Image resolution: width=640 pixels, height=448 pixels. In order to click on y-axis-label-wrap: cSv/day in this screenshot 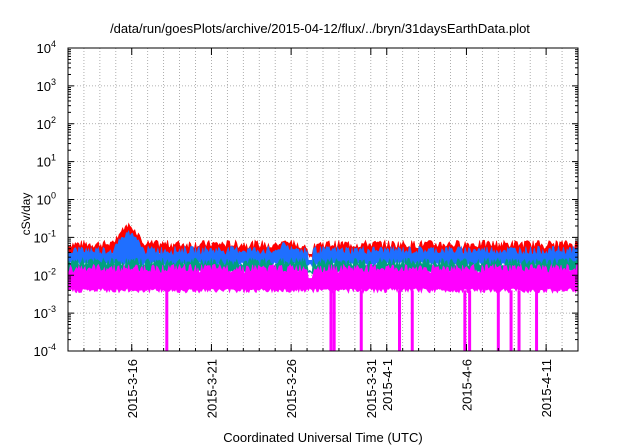, I will do `click(19, 215)`.